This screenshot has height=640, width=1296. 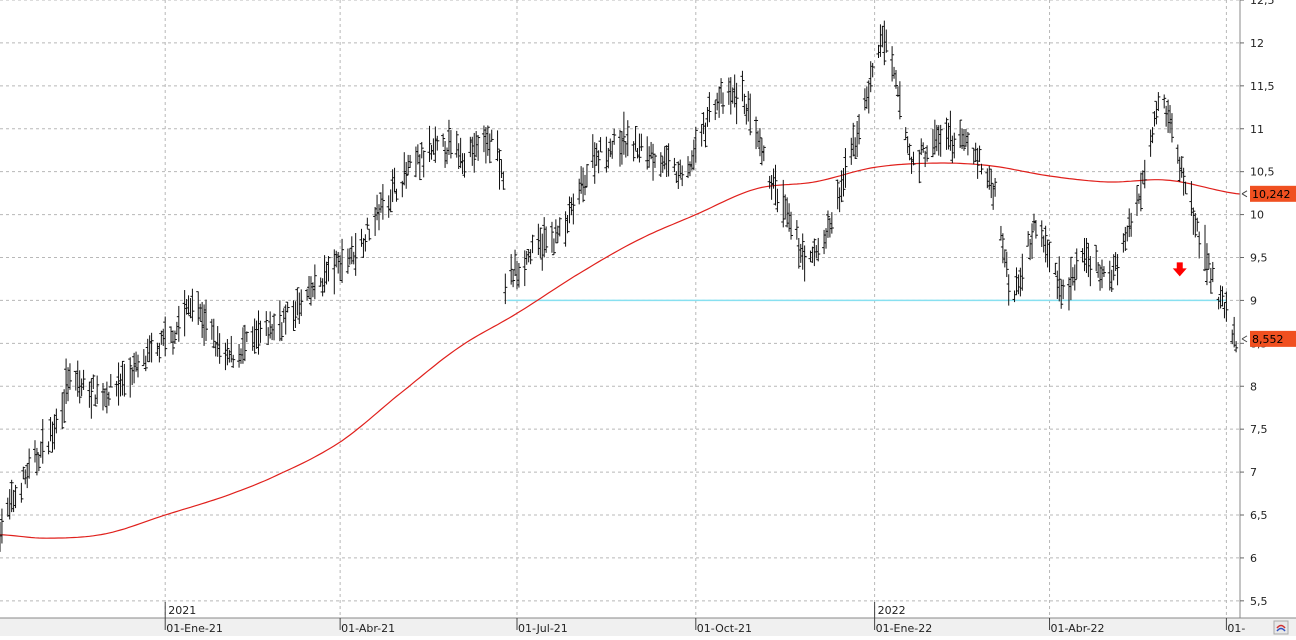 What do you see at coordinates (543, 628) in the screenshot?
I see `x-tick-label: 01-Jul-21` at bounding box center [543, 628].